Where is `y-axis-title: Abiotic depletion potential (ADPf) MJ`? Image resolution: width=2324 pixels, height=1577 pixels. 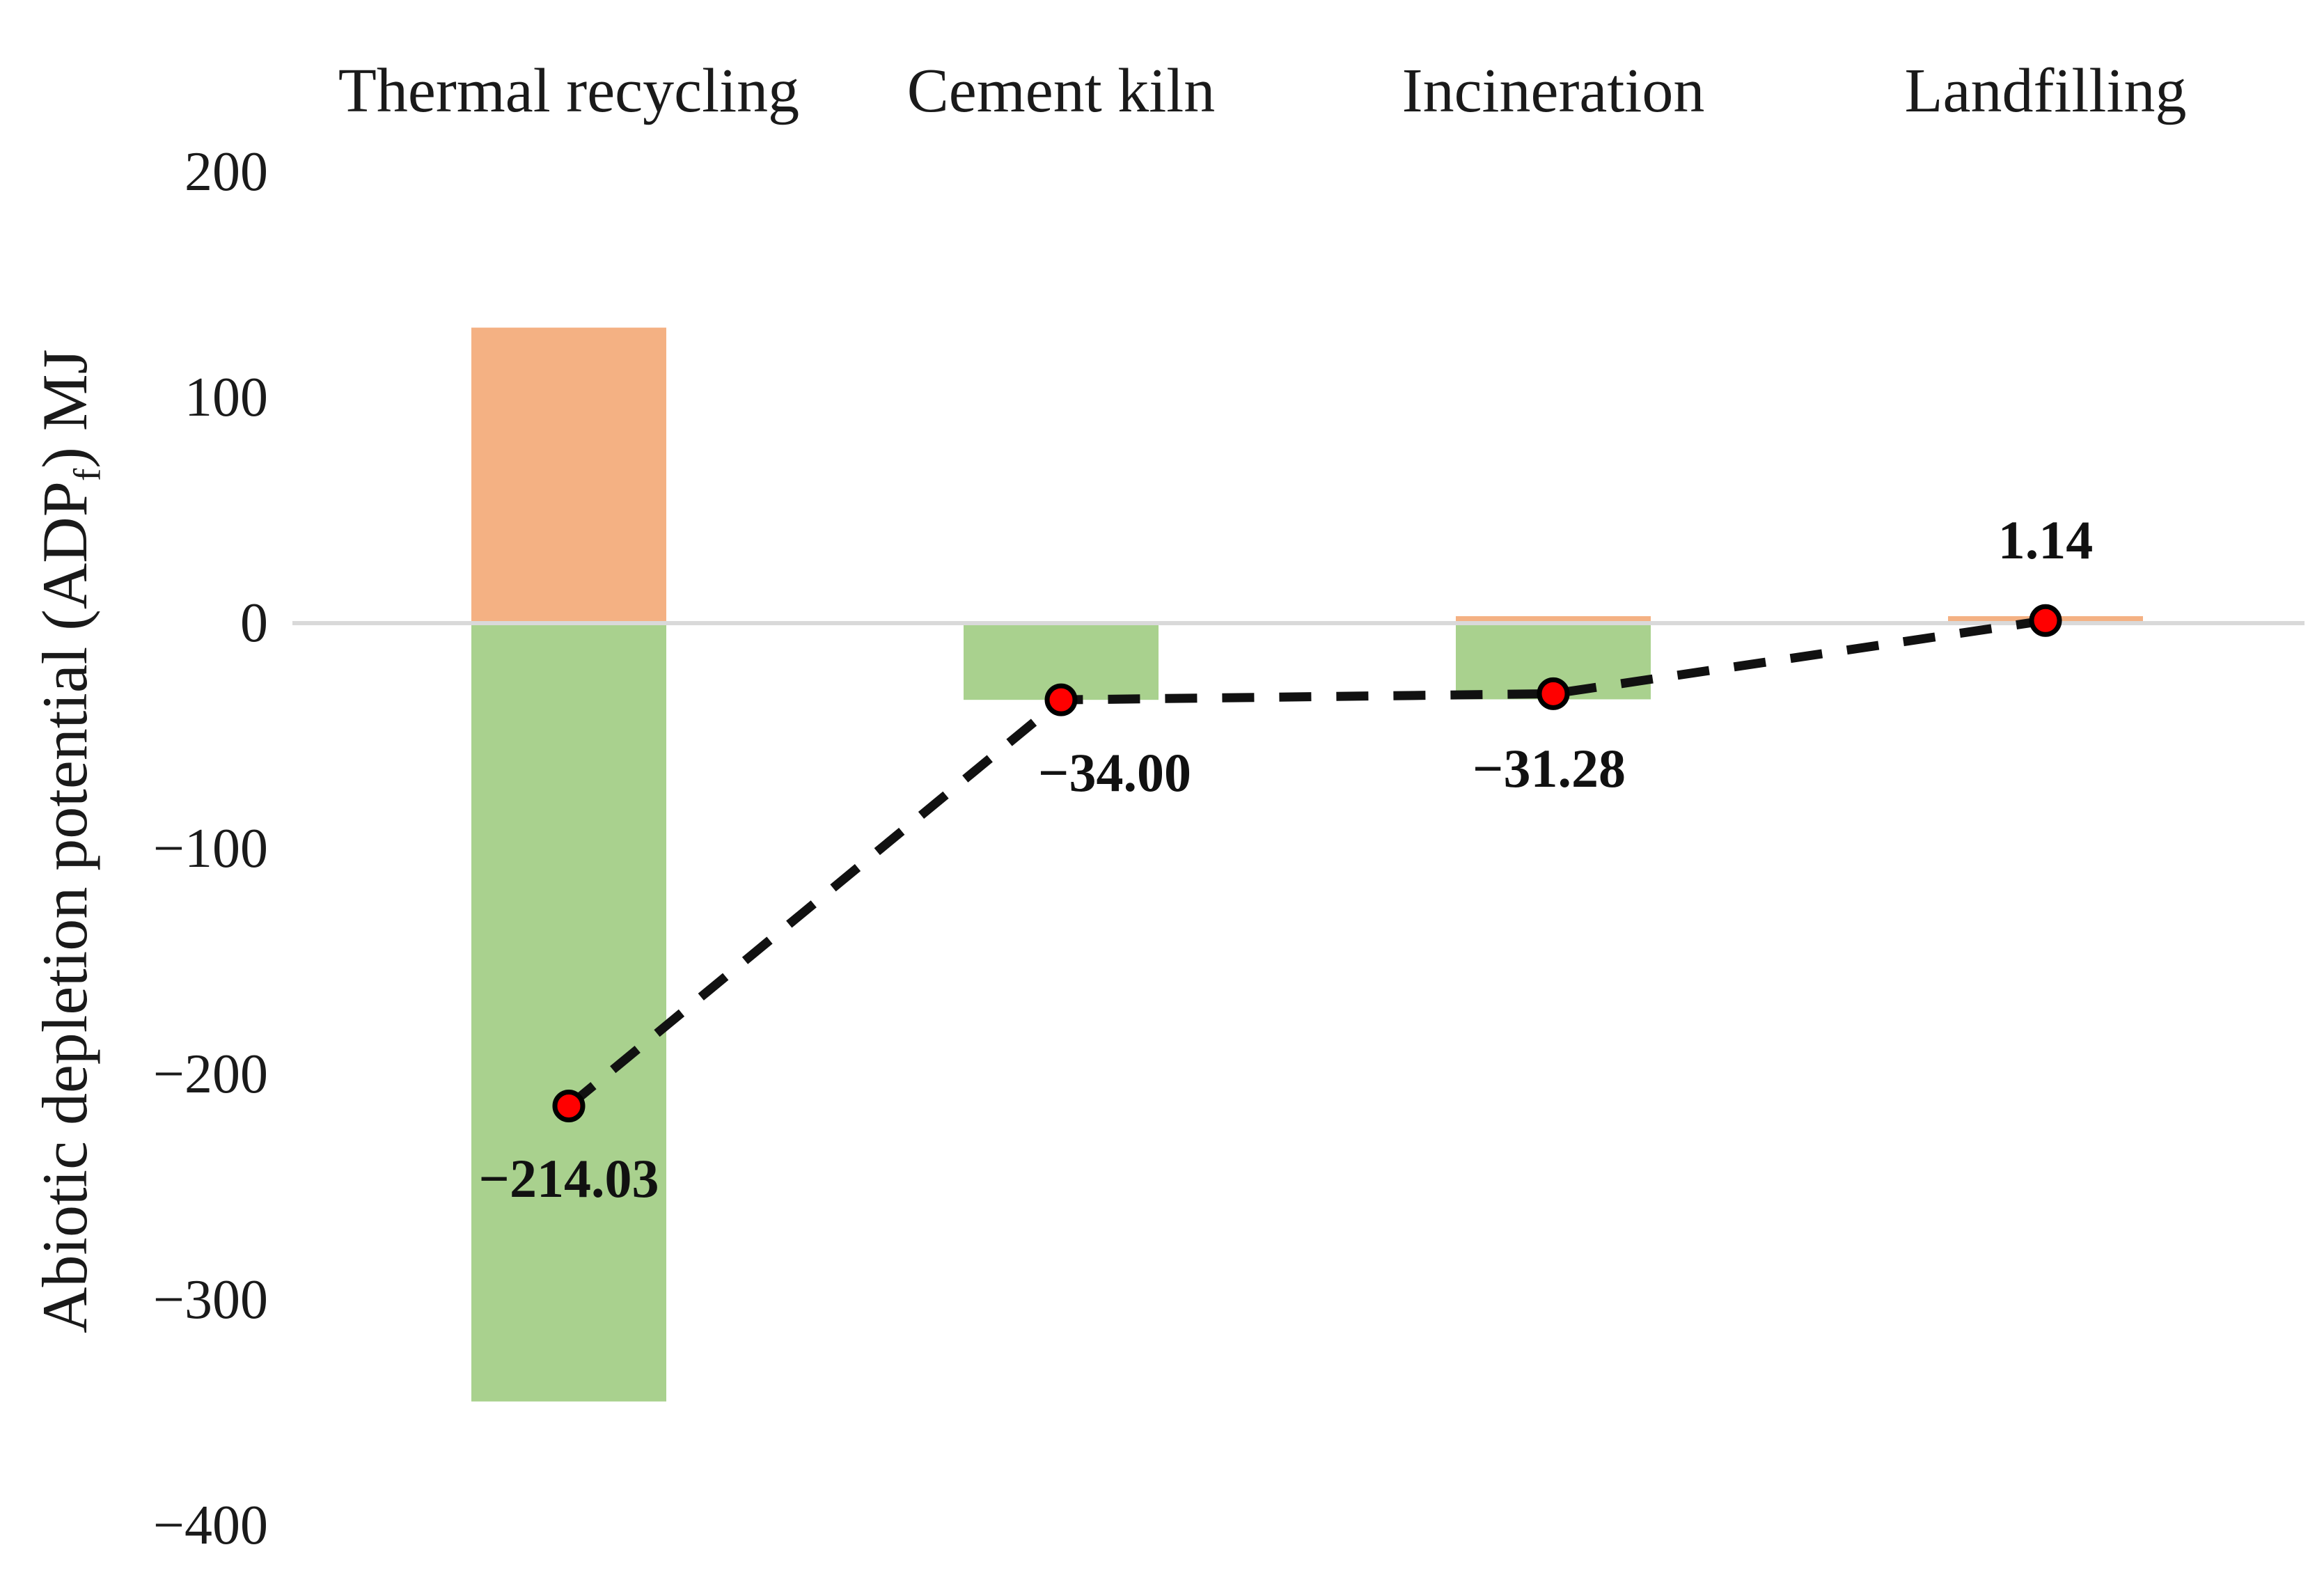
y-axis-title: Abiotic depletion potential (ADPf) MJ is located at coordinates (75, 841).